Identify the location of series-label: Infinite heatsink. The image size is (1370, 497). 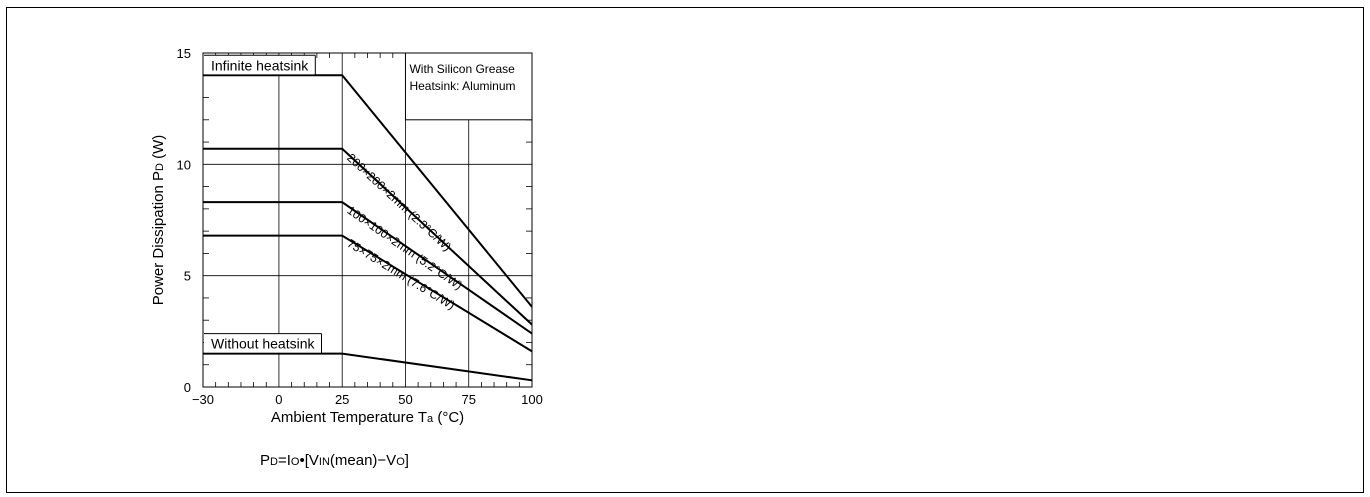
(260, 65).